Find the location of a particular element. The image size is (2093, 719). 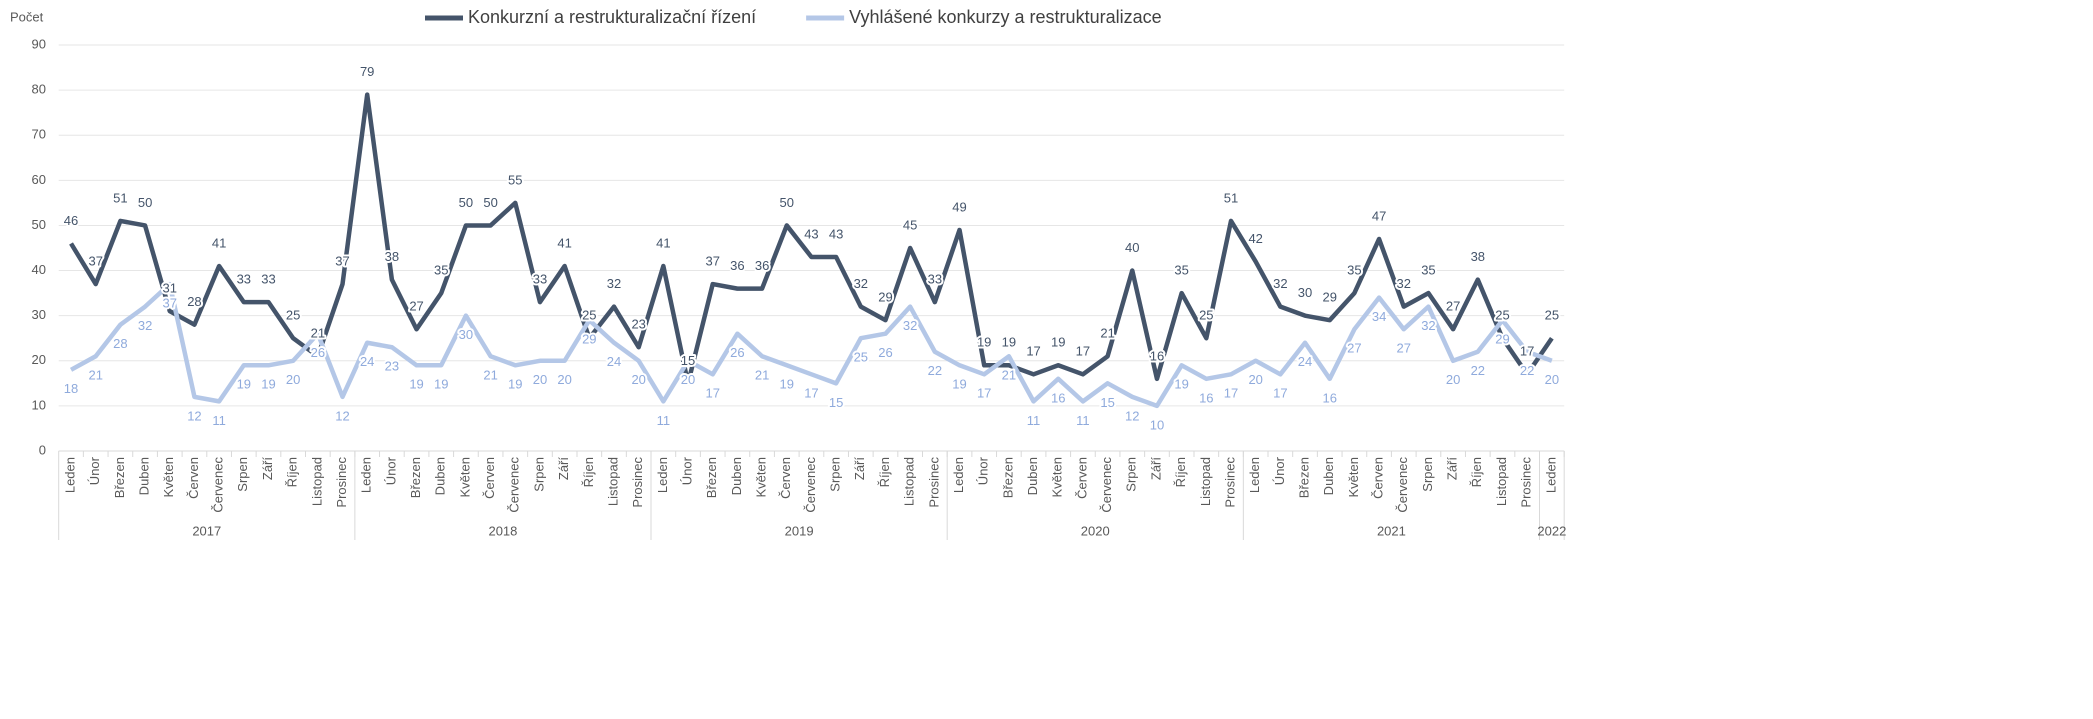

year-label: 2017 is located at coordinates (206, 530).